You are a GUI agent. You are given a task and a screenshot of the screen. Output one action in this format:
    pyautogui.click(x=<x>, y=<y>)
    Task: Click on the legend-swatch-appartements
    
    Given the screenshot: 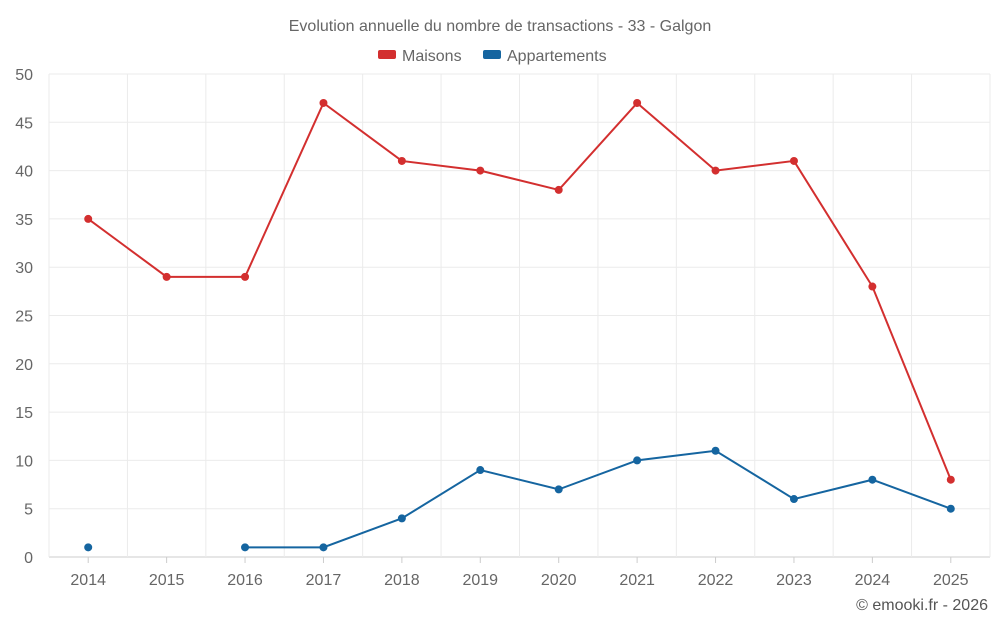 What is the action you would take?
    pyautogui.click(x=492, y=54)
    